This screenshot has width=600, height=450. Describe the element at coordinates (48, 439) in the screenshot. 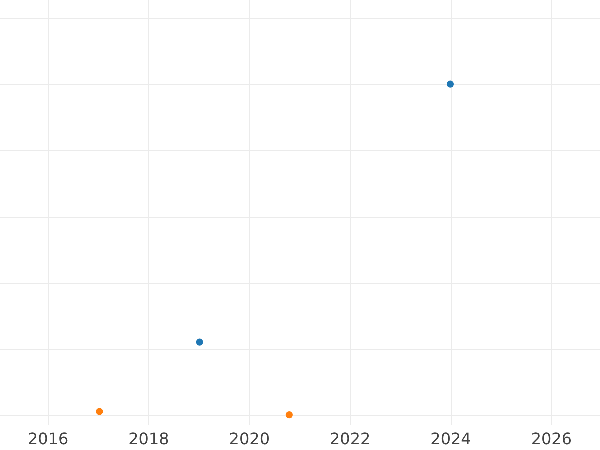

I see `x-tick-label: 2016` at that location.